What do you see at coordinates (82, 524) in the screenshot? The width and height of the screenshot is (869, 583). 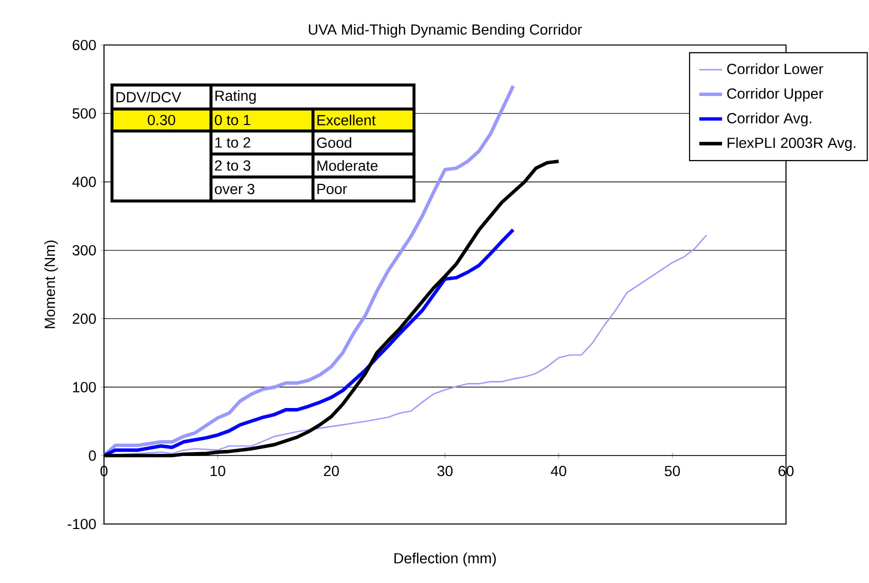 I see `y-tick-label: -100` at bounding box center [82, 524].